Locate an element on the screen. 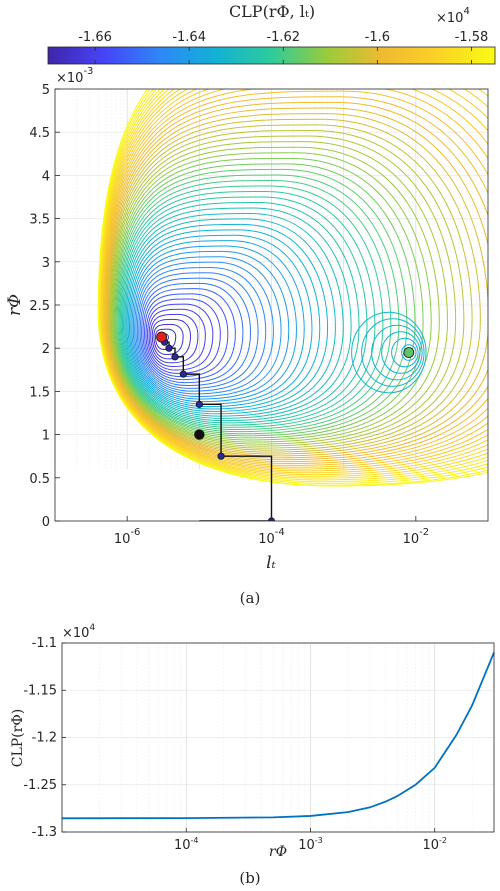  y-tick-label: -1.3 is located at coordinates (44, 832).